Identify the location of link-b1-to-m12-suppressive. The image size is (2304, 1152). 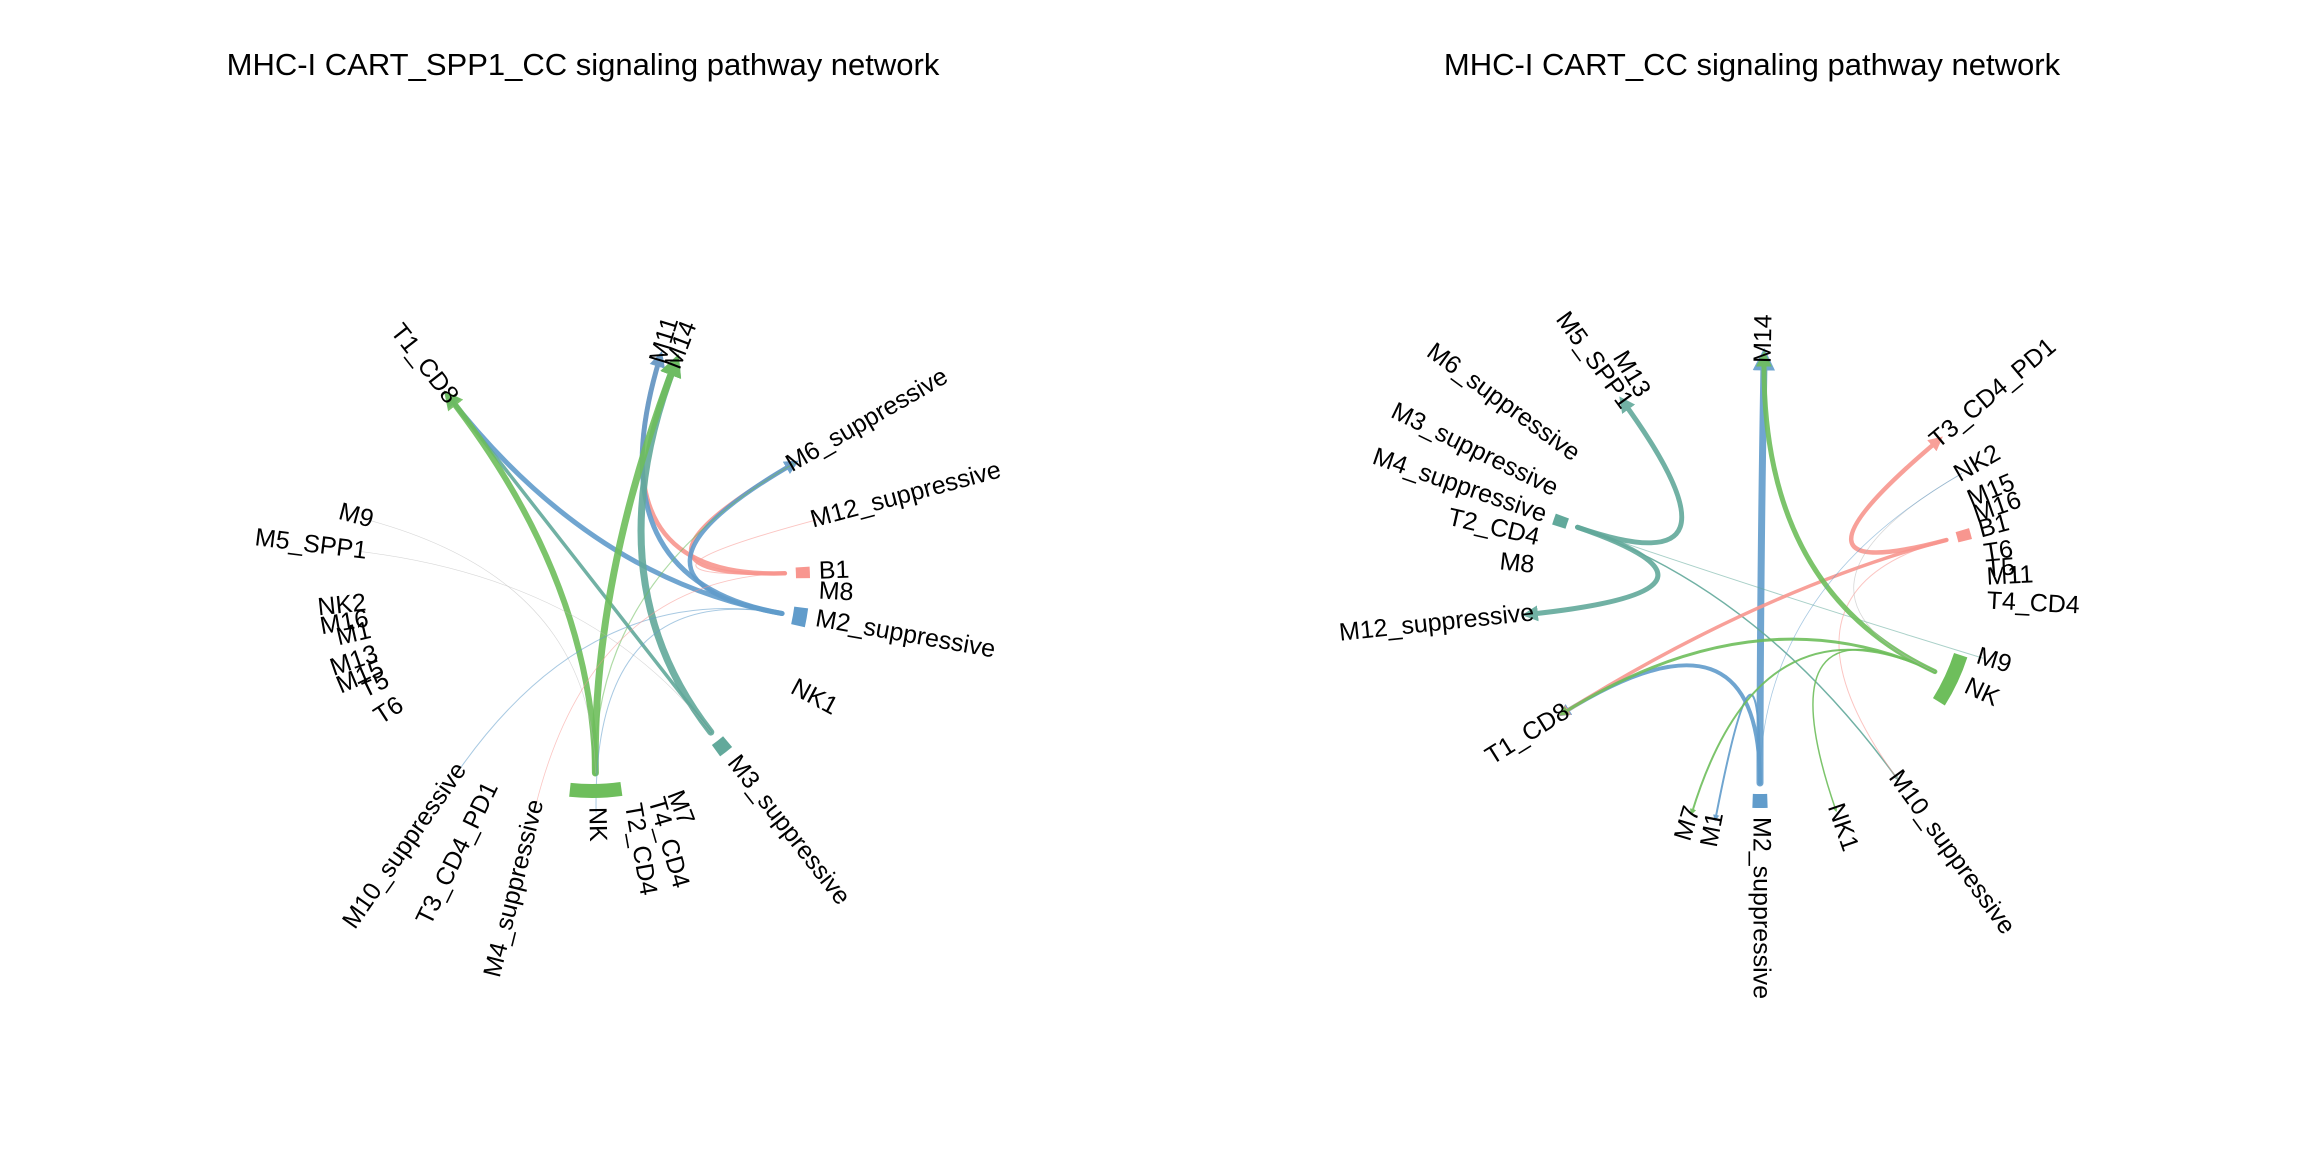
(756, 547).